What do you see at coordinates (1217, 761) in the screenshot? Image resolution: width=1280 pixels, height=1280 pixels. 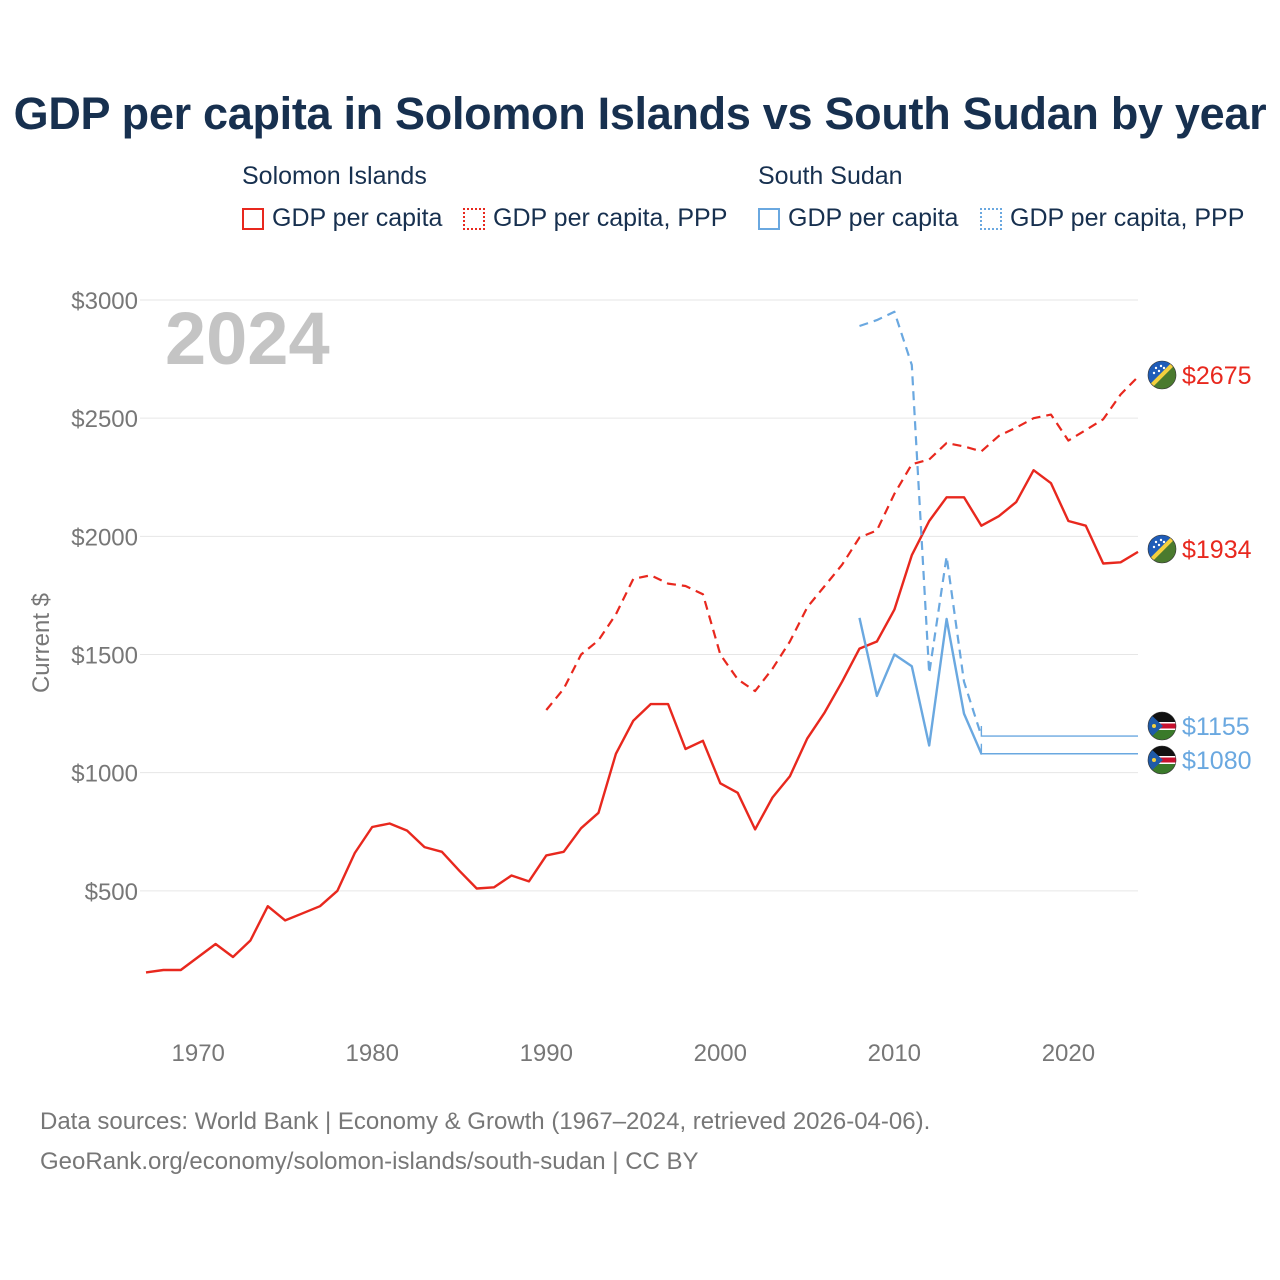 I see `end-value-label: $1080` at bounding box center [1217, 761].